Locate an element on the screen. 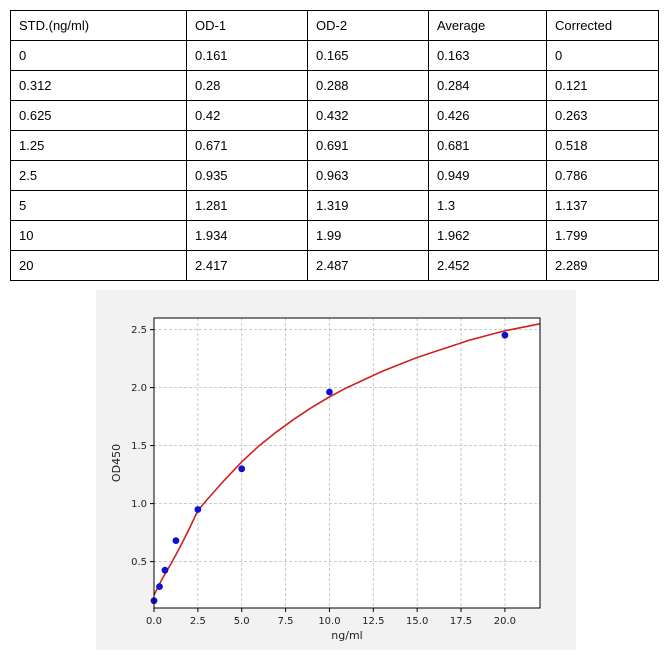  x-axis-label: ng/ml is located at coordinates (346, 635).